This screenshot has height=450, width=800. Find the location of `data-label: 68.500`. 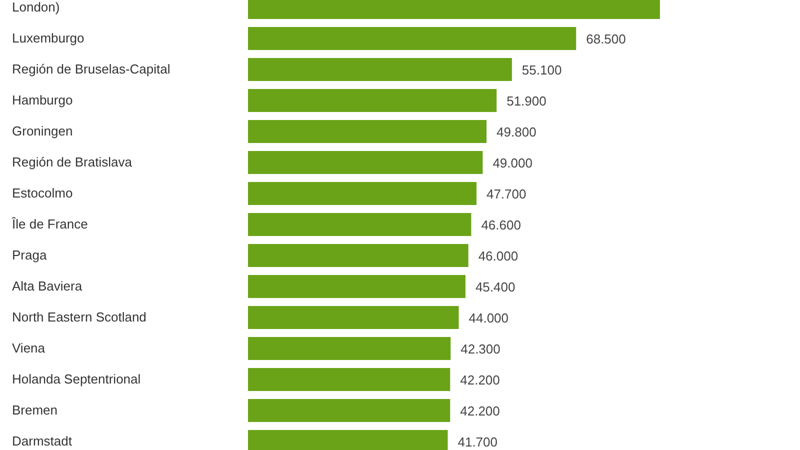

data-label: 68.500 is located at coordinates (606, 39).